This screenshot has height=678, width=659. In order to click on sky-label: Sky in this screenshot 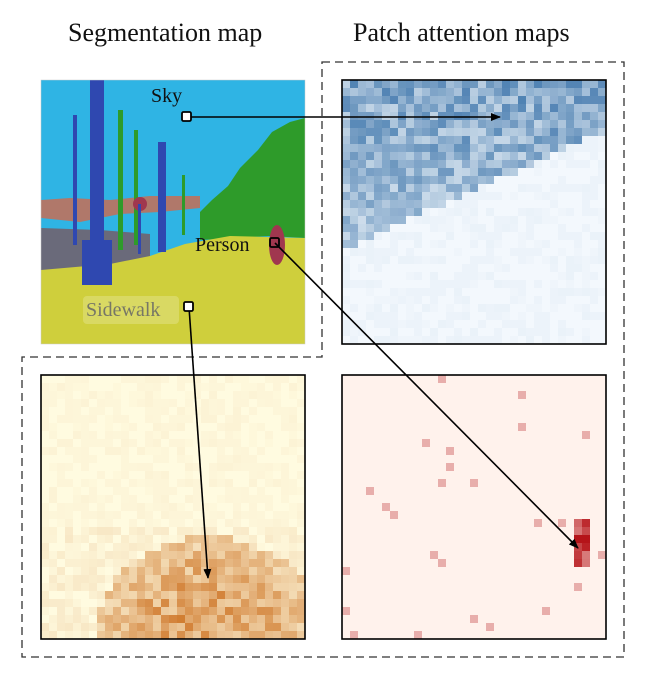, I will do `click(166, 96)`.